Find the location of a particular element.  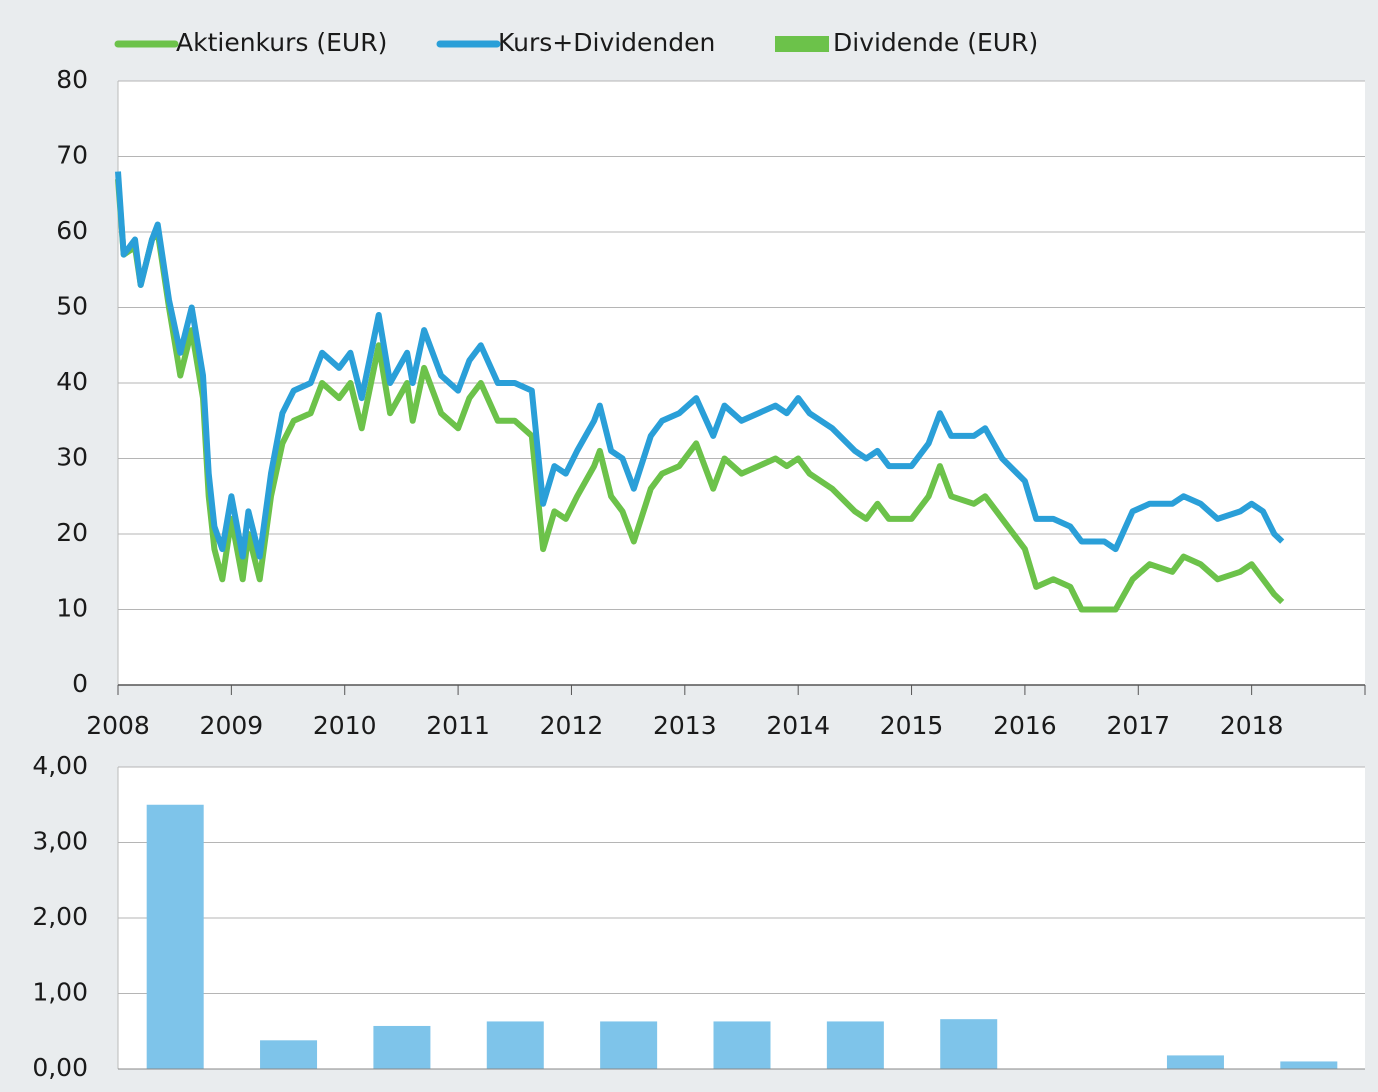

x-tick-label: 2010 is located at coordinates (345, 725).